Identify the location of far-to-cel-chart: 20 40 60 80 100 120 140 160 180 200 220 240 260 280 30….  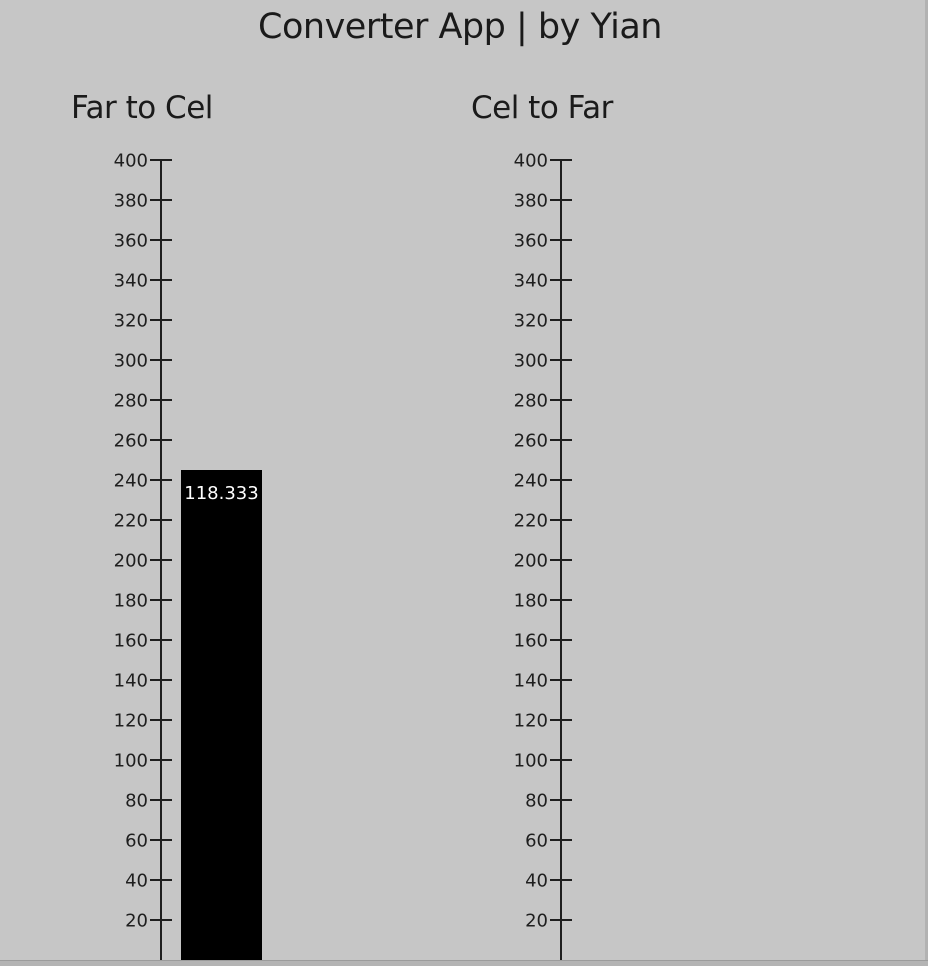
(188, 556).